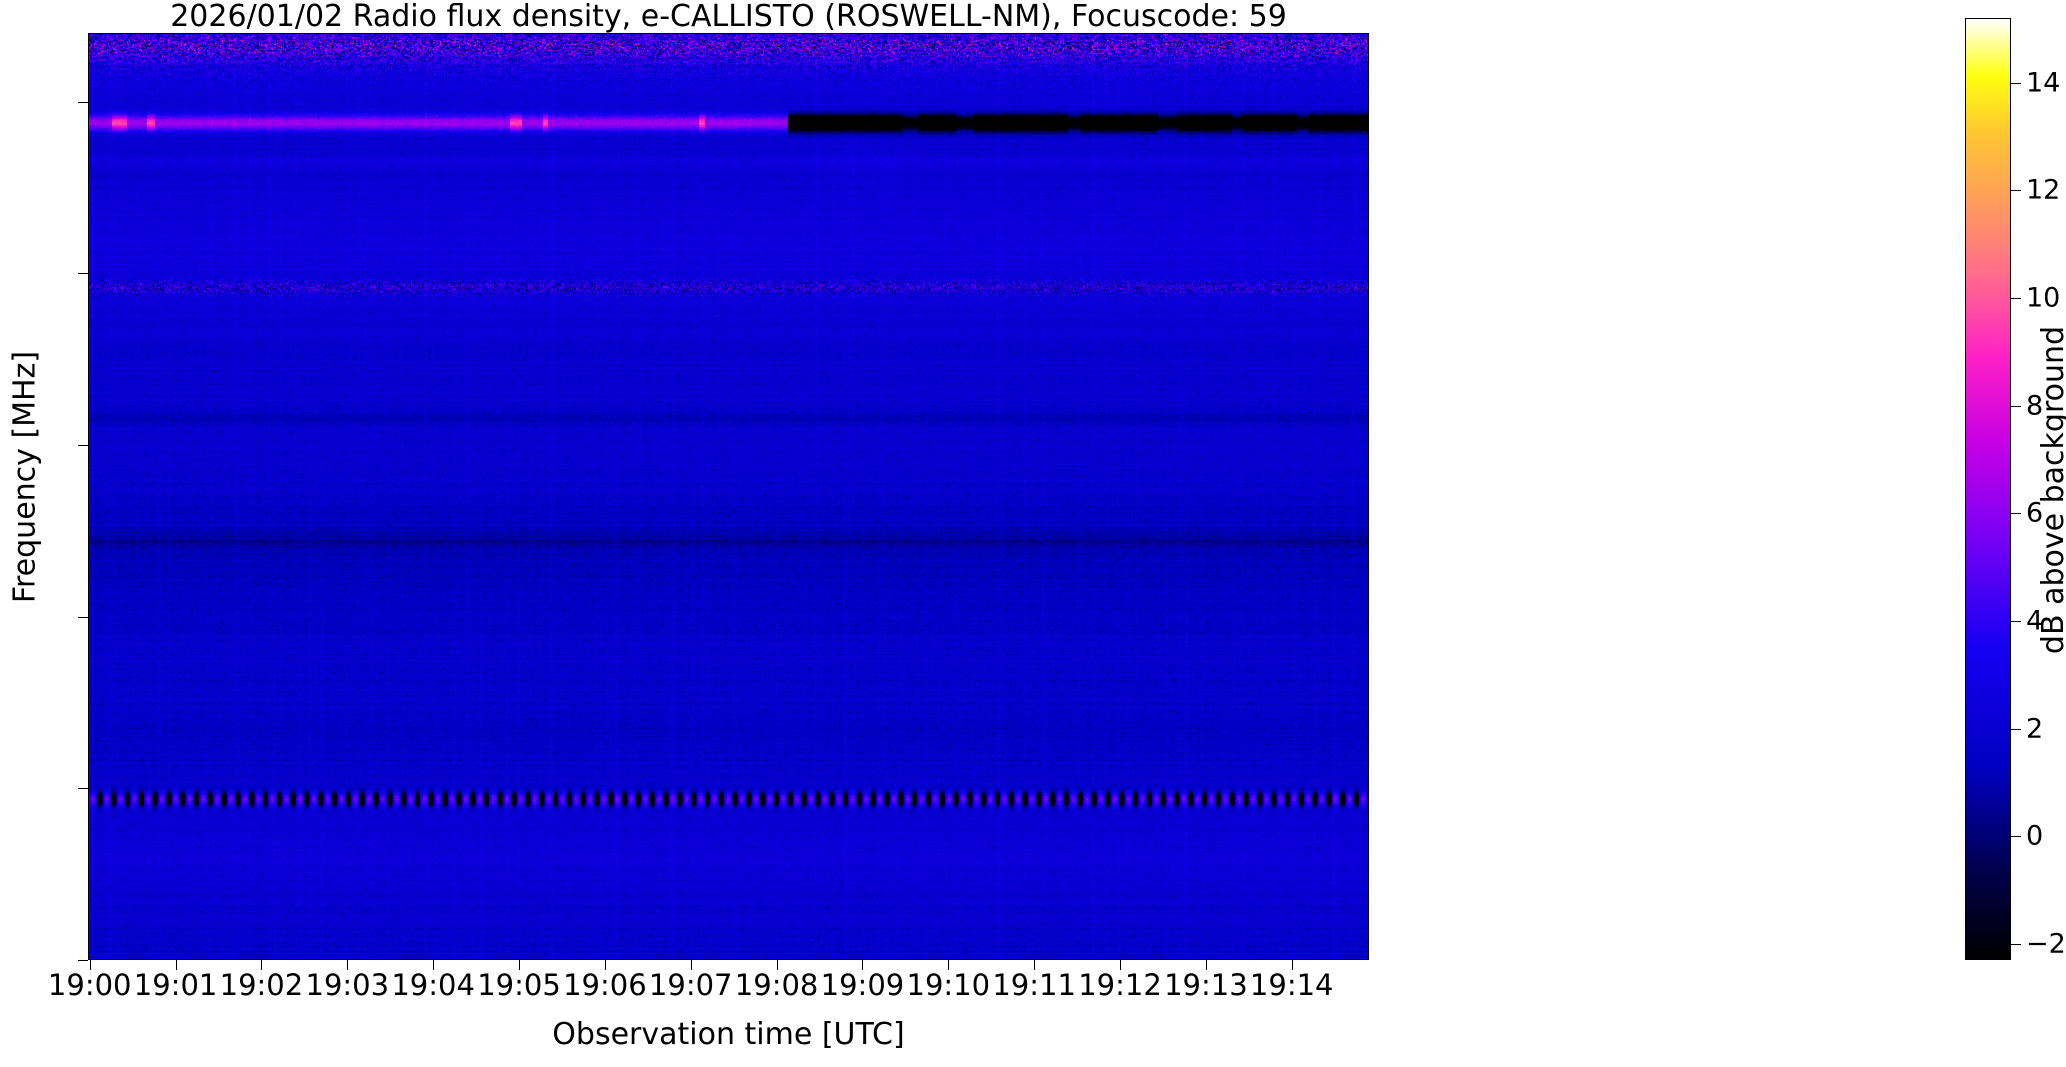  I want to click on colorbar-tick-label: 2, so click(2035, 729).